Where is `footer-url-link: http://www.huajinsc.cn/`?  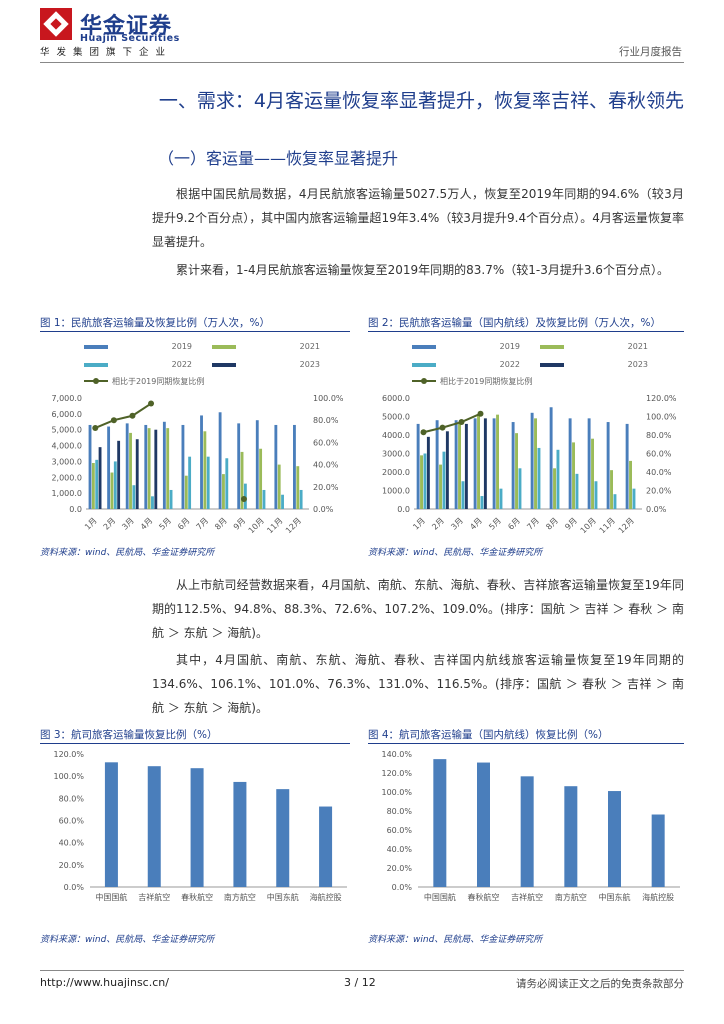 footer-url-link: http://www.huajinsc.cn/ is located at coordinates (104, 982).